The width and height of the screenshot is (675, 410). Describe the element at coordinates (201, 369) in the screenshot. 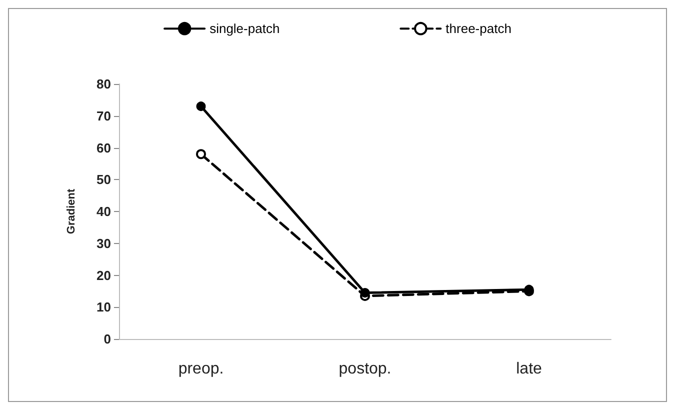

I see `x-tick-label: preop.` at that location.